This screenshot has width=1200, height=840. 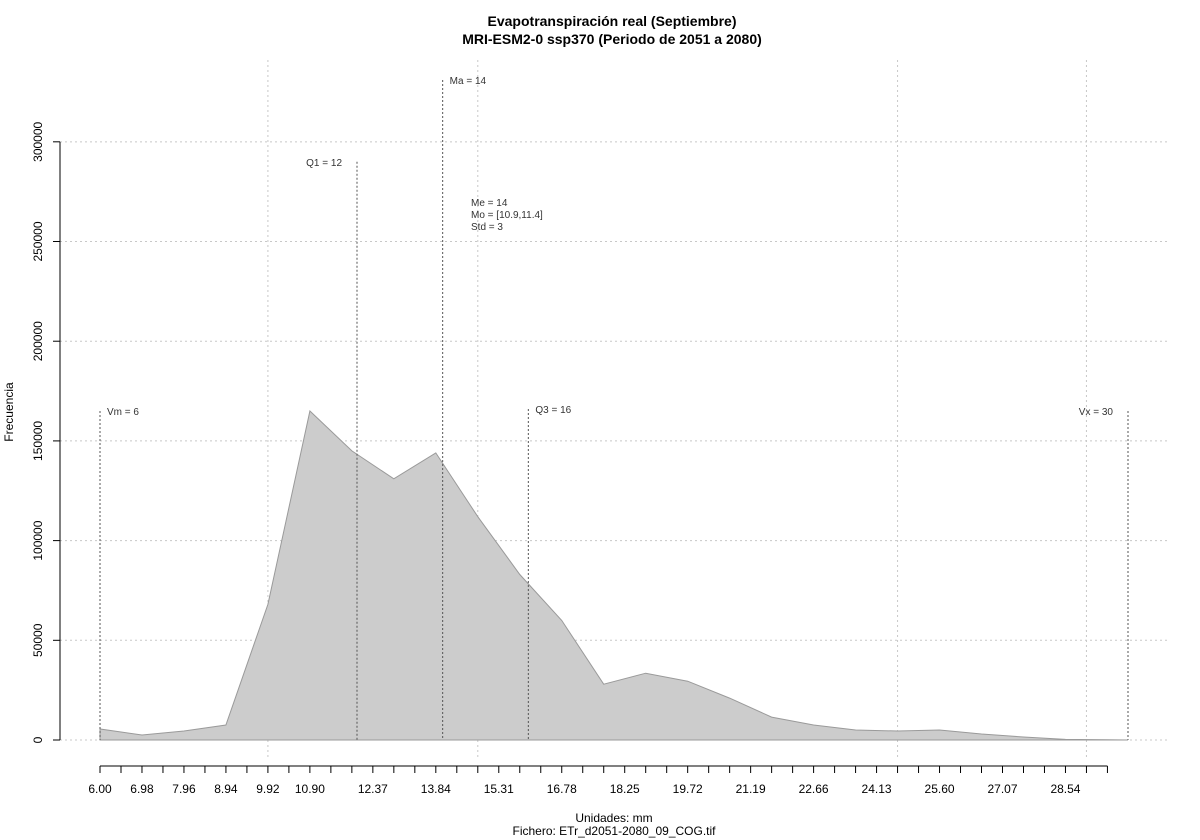 I want to click on x-axis-label: Unidades: mm, so click(x=613, y=818).